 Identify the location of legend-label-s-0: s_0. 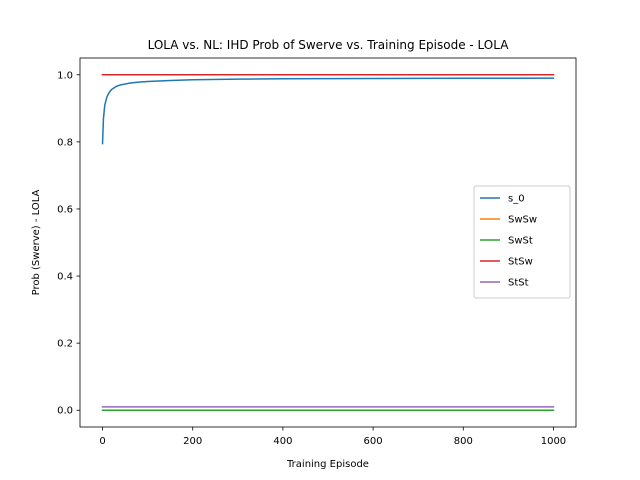
(516, 199).